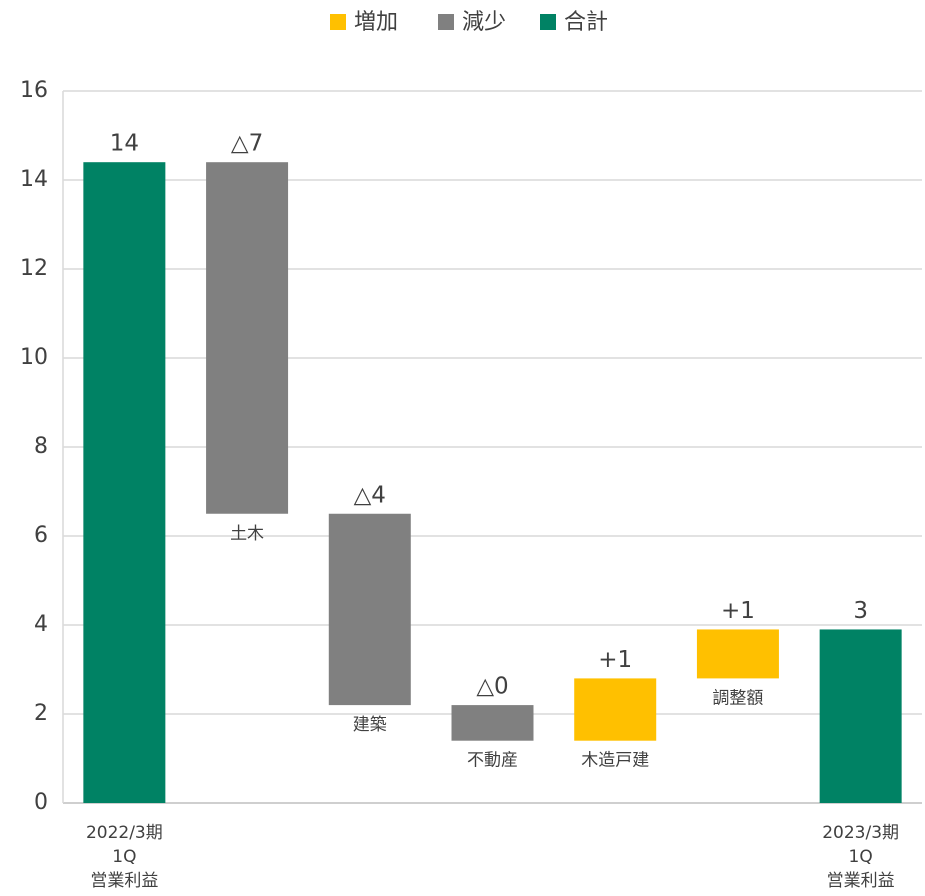  I want to click on x-tick-label: 建築, so click(370, 725).